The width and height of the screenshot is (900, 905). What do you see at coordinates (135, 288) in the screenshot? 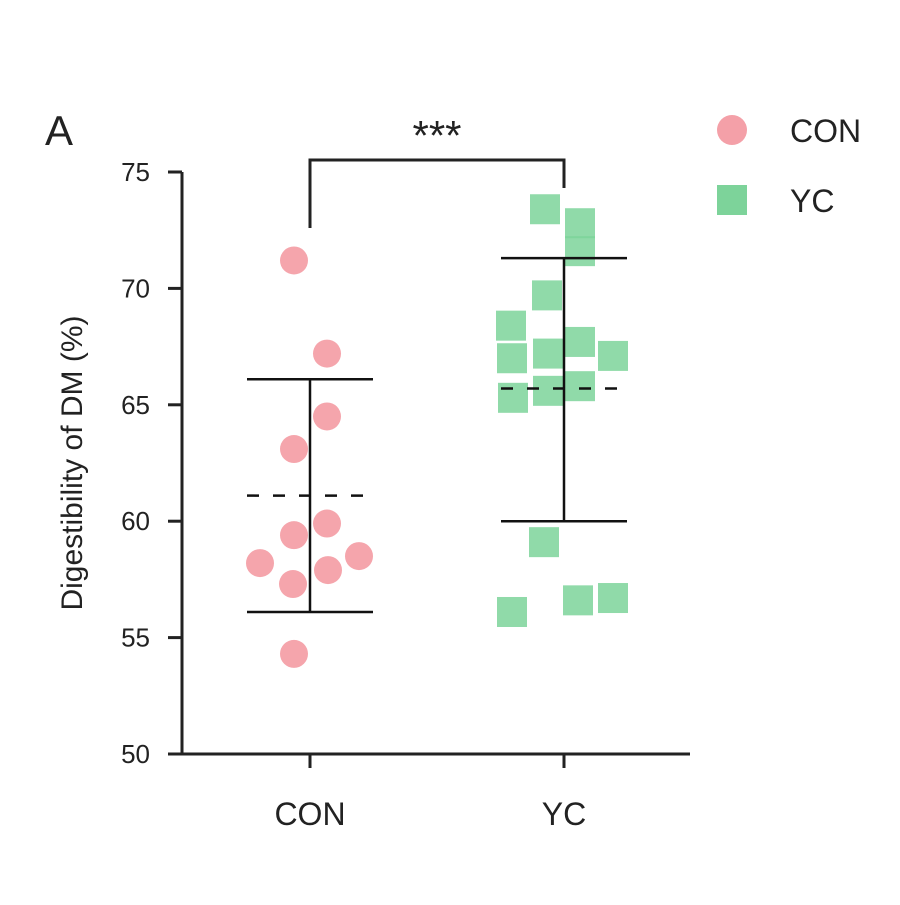
I see `y-tick-label: 70` at bounding box center [135, 288].